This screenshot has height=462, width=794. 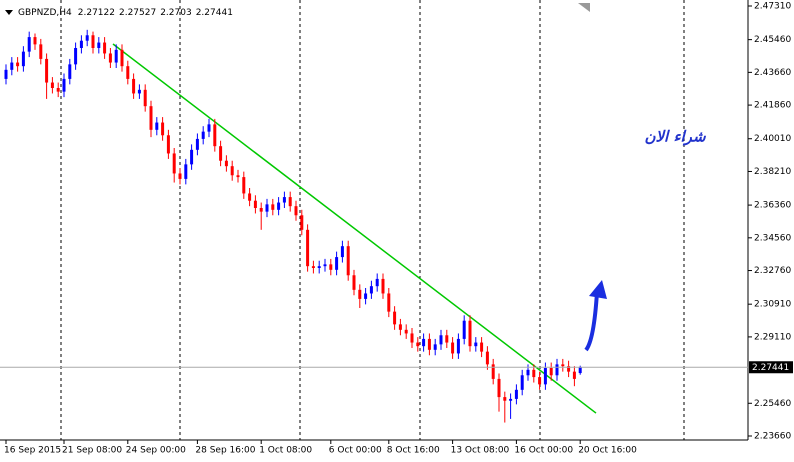 What do you see at coordinates (543, 451) in the screenshot?
I see `x-tick-label: 16 Oct 00:00` at bounding box center [543, 451].